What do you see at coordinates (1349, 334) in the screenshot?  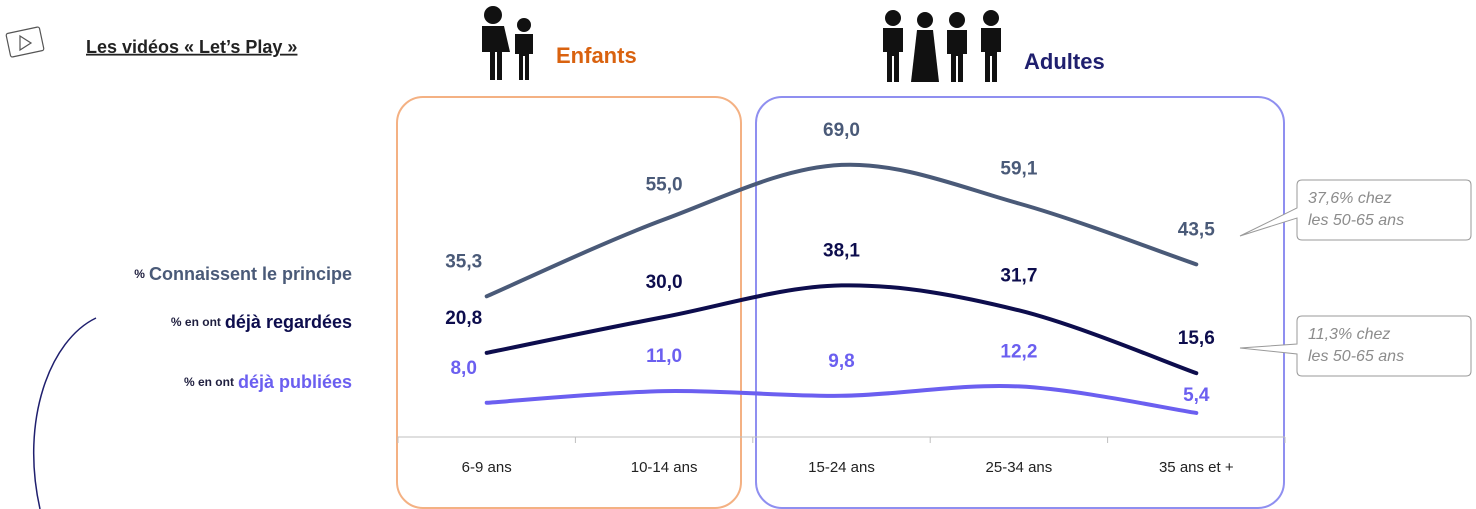 I see `annotation: 11,3% chez` at bounding box center [1349, 334].